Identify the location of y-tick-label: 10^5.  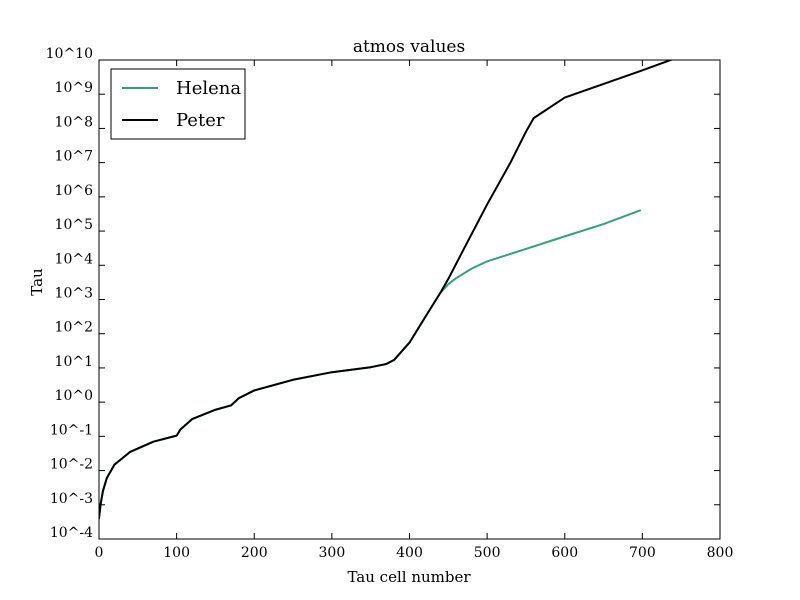
(74, 225).